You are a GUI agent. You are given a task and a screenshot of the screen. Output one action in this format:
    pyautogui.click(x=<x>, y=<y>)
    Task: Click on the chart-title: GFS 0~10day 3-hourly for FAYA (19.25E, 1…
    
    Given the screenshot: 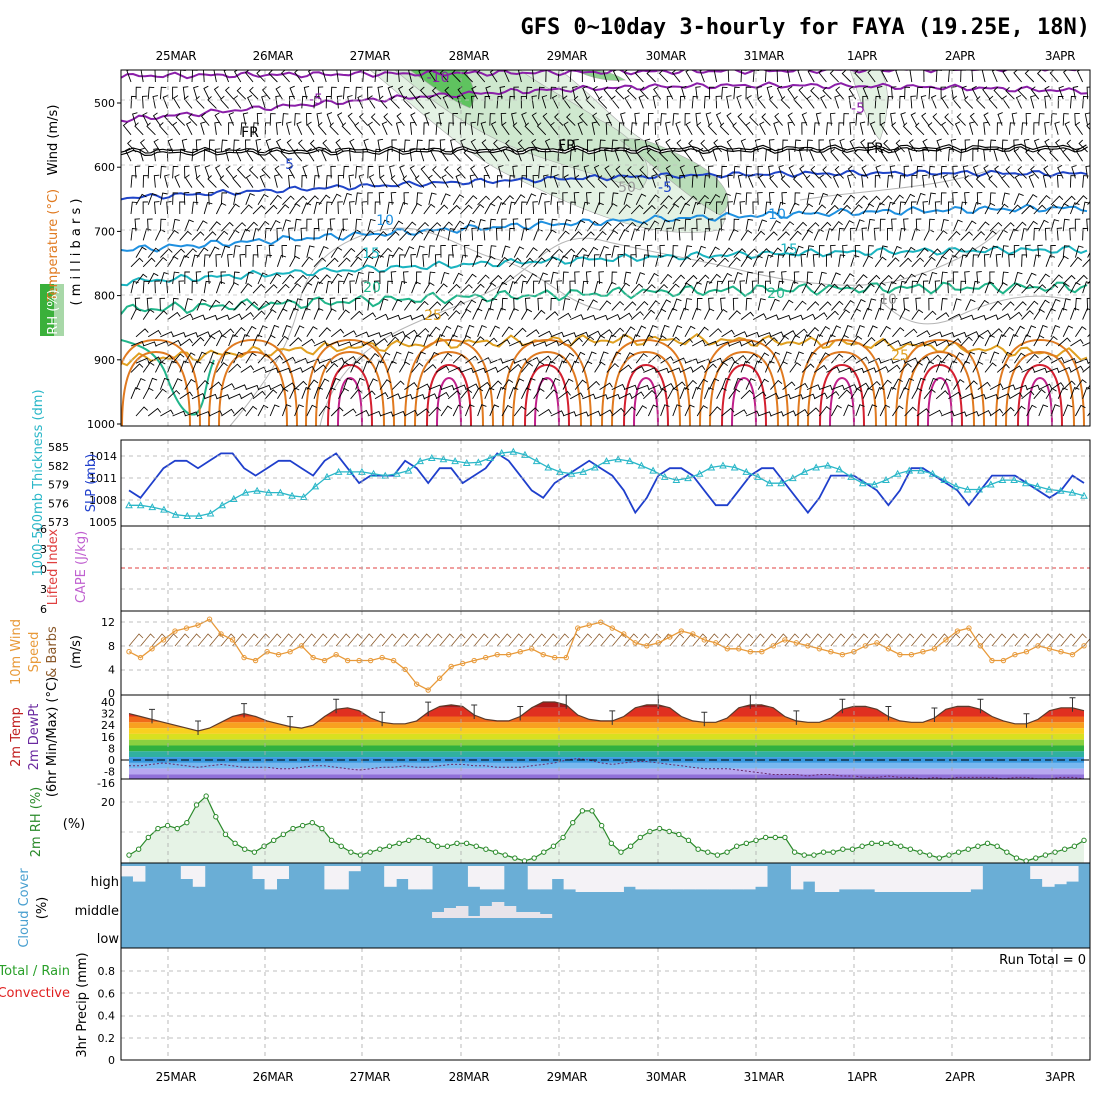 What is the action you would take?
    pyautogui.click(x=805, y=27)
    